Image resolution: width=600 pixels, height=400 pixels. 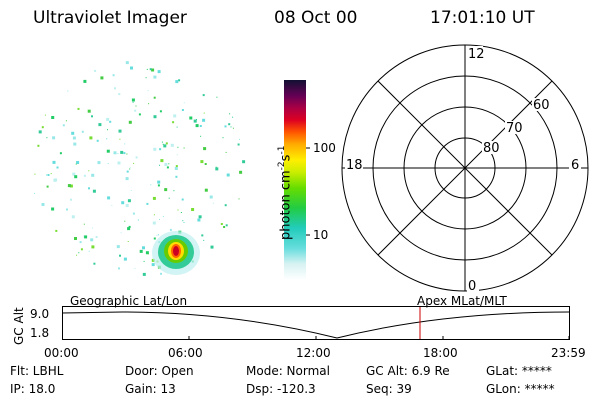 What do you see at coordinates (282, 150) in the screenshot?
I see `colorbar-unit-exp2: -1` at bounding box center [282, 150].